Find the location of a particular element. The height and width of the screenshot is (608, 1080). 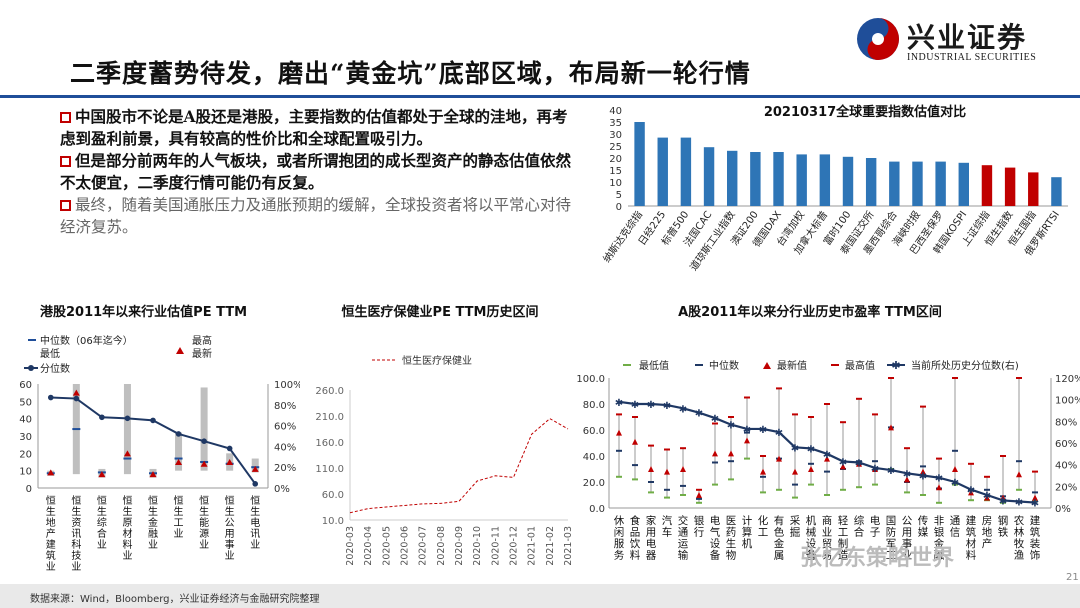

tick-char: 子 is located at coordinates (875, 533).